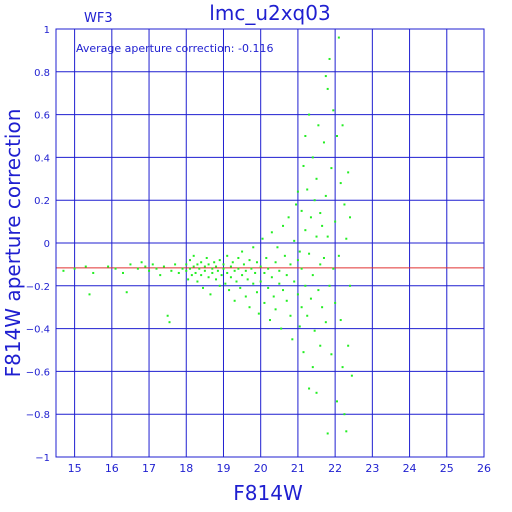 This screenshot has height=512, width=512. Describe the element at coordinates (484, 468) in the screenshot. I see `x-tick-label: 26` at that location.